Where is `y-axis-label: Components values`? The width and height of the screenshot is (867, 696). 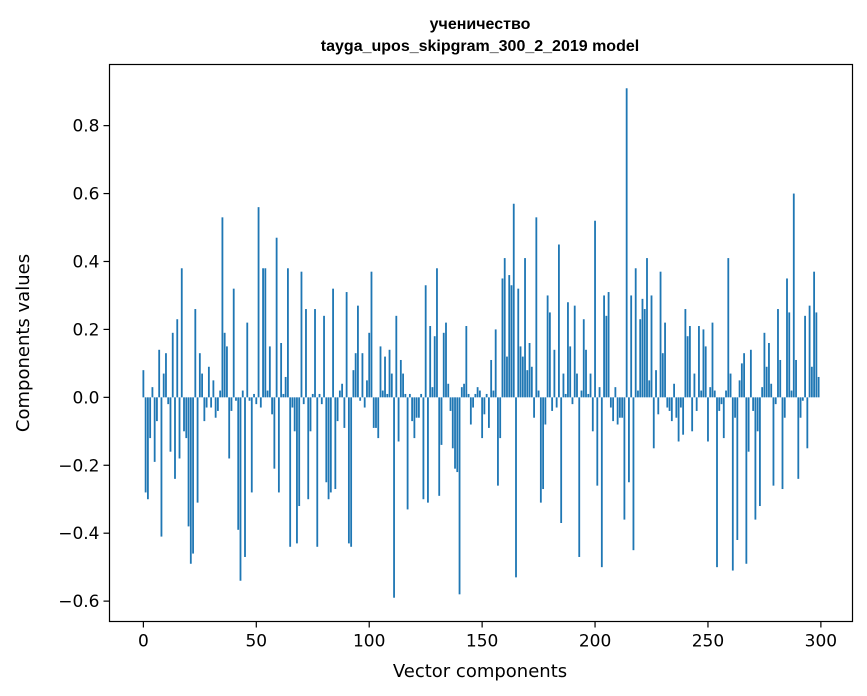
y-axis-label: Components values is located at coordinates (23, 343).